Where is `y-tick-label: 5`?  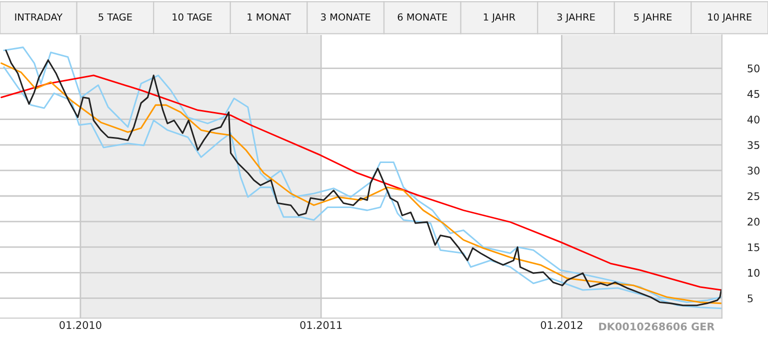
y-tick-label: 5 is located at coordinates (750, 298).